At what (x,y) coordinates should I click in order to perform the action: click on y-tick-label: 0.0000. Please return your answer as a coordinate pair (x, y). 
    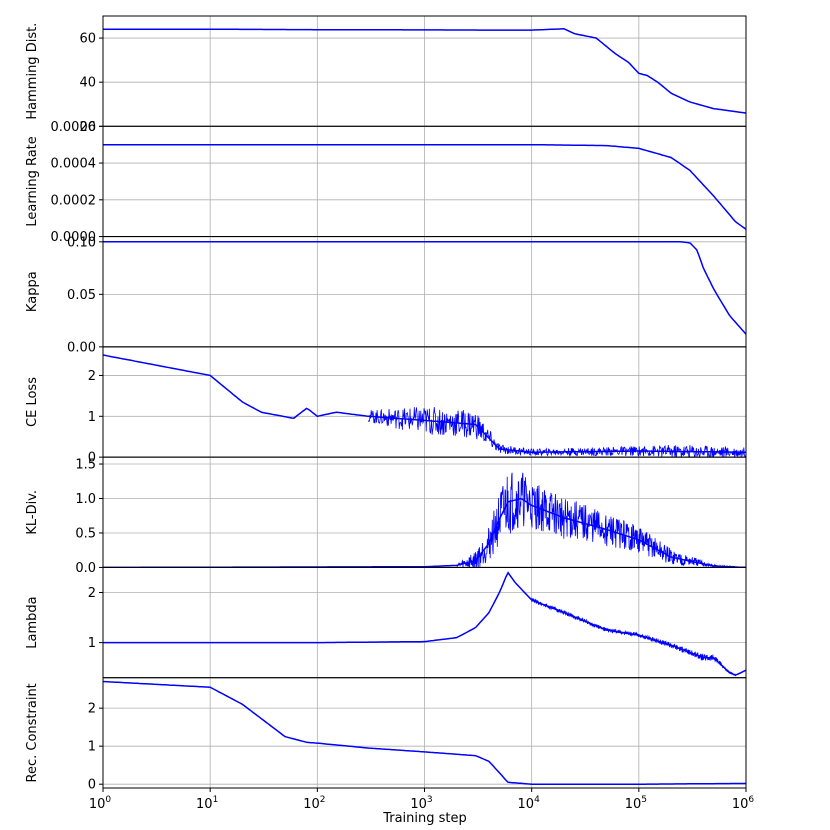
    Looking at the image, I should click on (74, 237).